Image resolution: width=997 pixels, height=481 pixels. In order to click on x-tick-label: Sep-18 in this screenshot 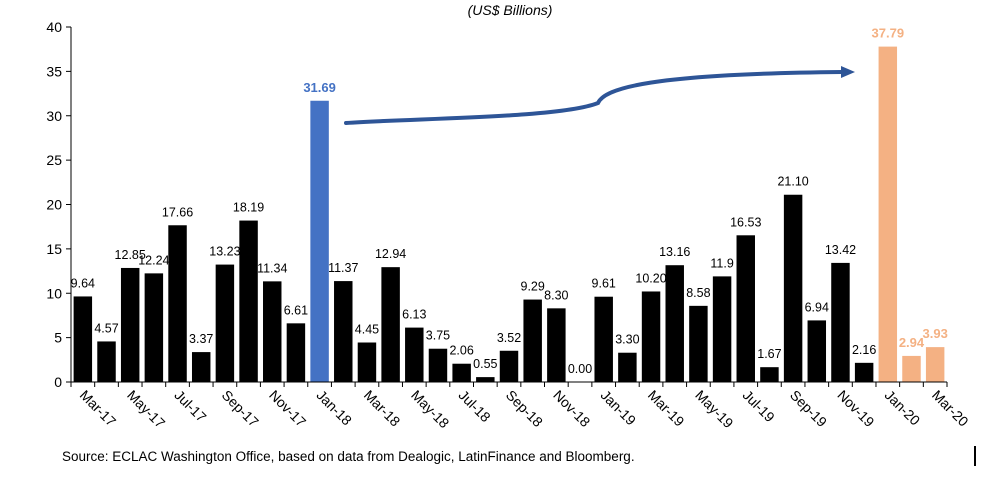, I will do `click(524, 408)`.